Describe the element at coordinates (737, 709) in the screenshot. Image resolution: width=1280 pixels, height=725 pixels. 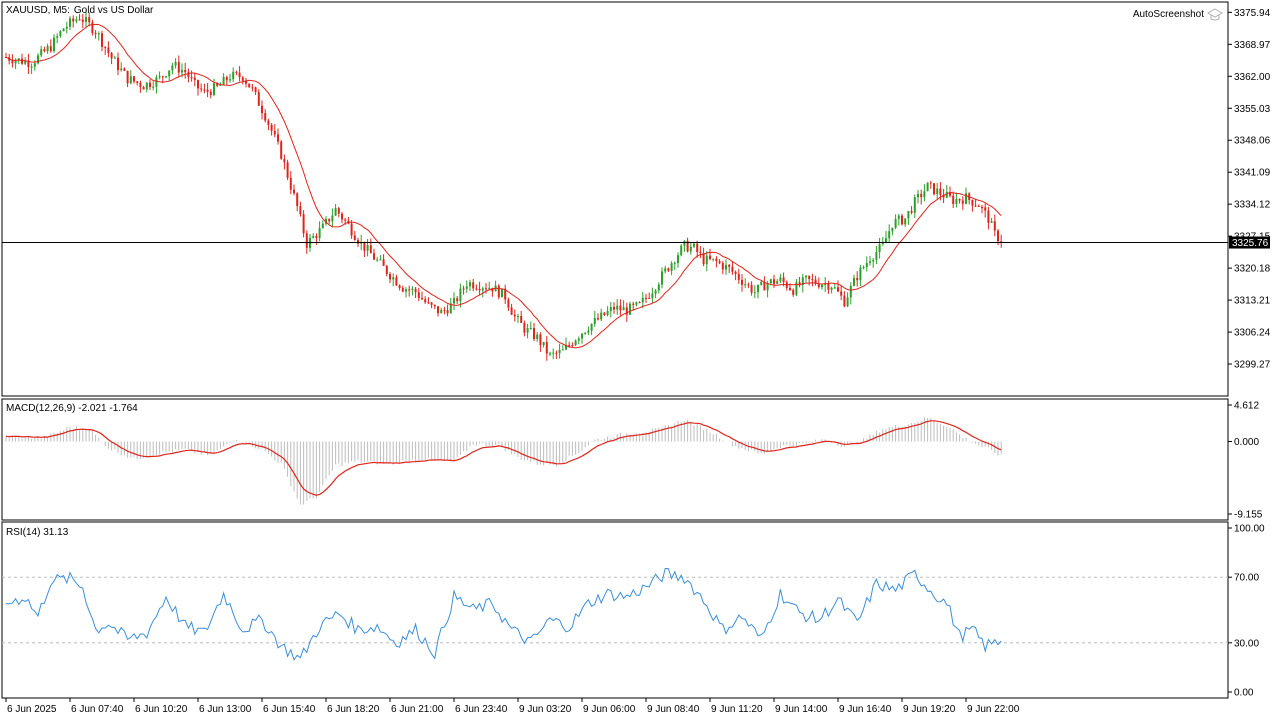
I see `time-axis-label: 9 Jun 11:20` at that location.